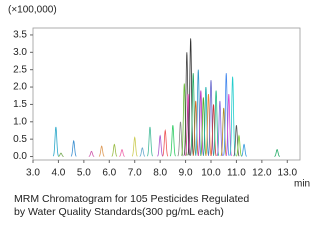 Image resolution: width=320 pixels, height=240 pixels. Describe the element at coordinates (135, 173) in the screenshot. I see `x-tick-label: 7.0` at that location.